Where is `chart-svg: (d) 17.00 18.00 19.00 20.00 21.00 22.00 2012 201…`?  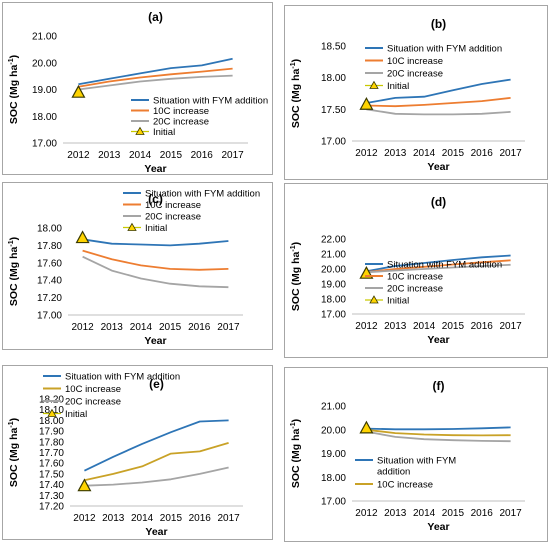 chart-svg: (d) 17.00 18.00 19.00 20.00 21.00 22.00 2012 201… is located at coordinates (407, 270).